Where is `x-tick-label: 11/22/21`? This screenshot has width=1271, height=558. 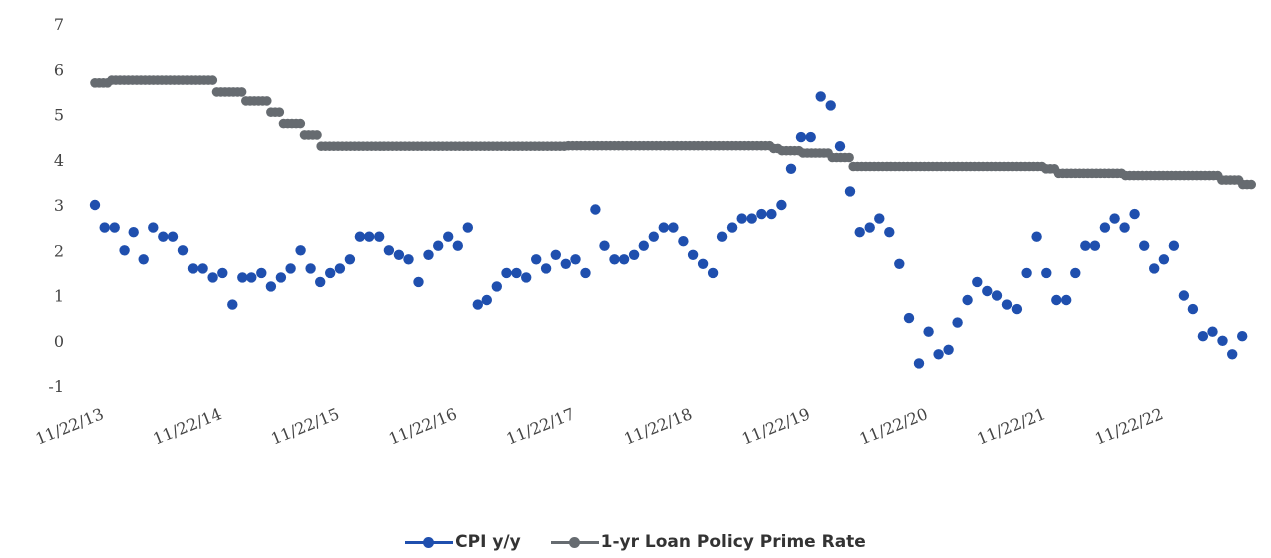 x-tick-label: 11/22/21 is located at coordinates (1011, 426).